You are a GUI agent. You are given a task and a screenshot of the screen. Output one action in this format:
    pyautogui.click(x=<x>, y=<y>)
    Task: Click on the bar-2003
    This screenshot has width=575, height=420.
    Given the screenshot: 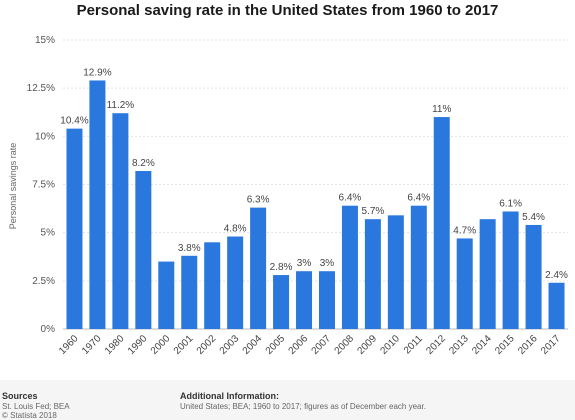 What is the action you would take?
    pyautogui.click(x=235, y=282)
    